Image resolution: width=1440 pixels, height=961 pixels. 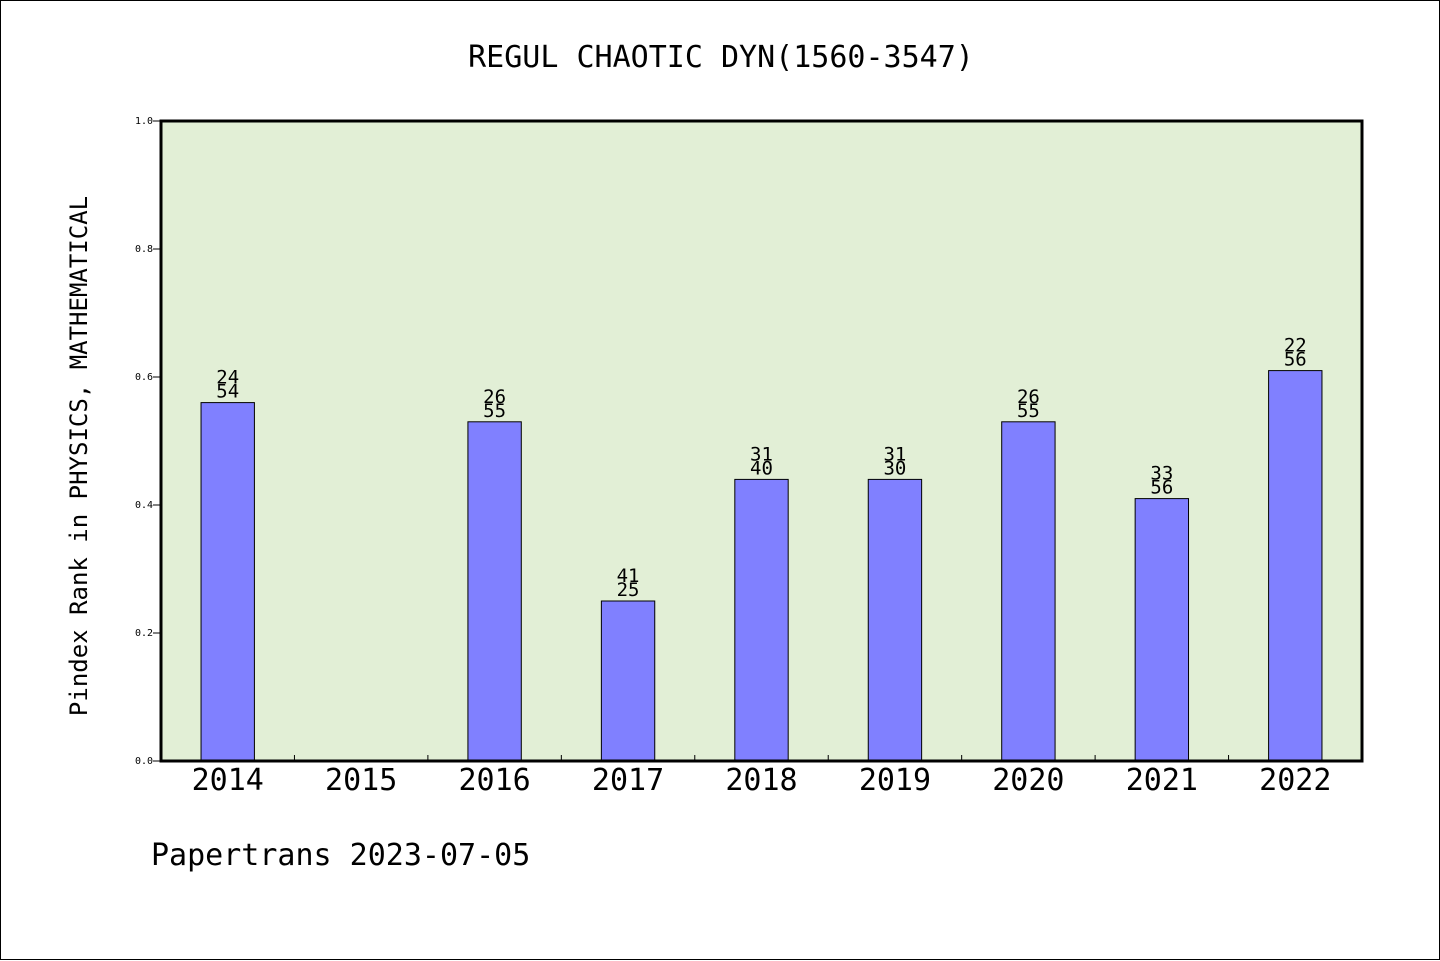 What do you see at coordinates (761, 468) in the screenshot?
I see `bar-label-total: 40` at bounding box center [761, 468].